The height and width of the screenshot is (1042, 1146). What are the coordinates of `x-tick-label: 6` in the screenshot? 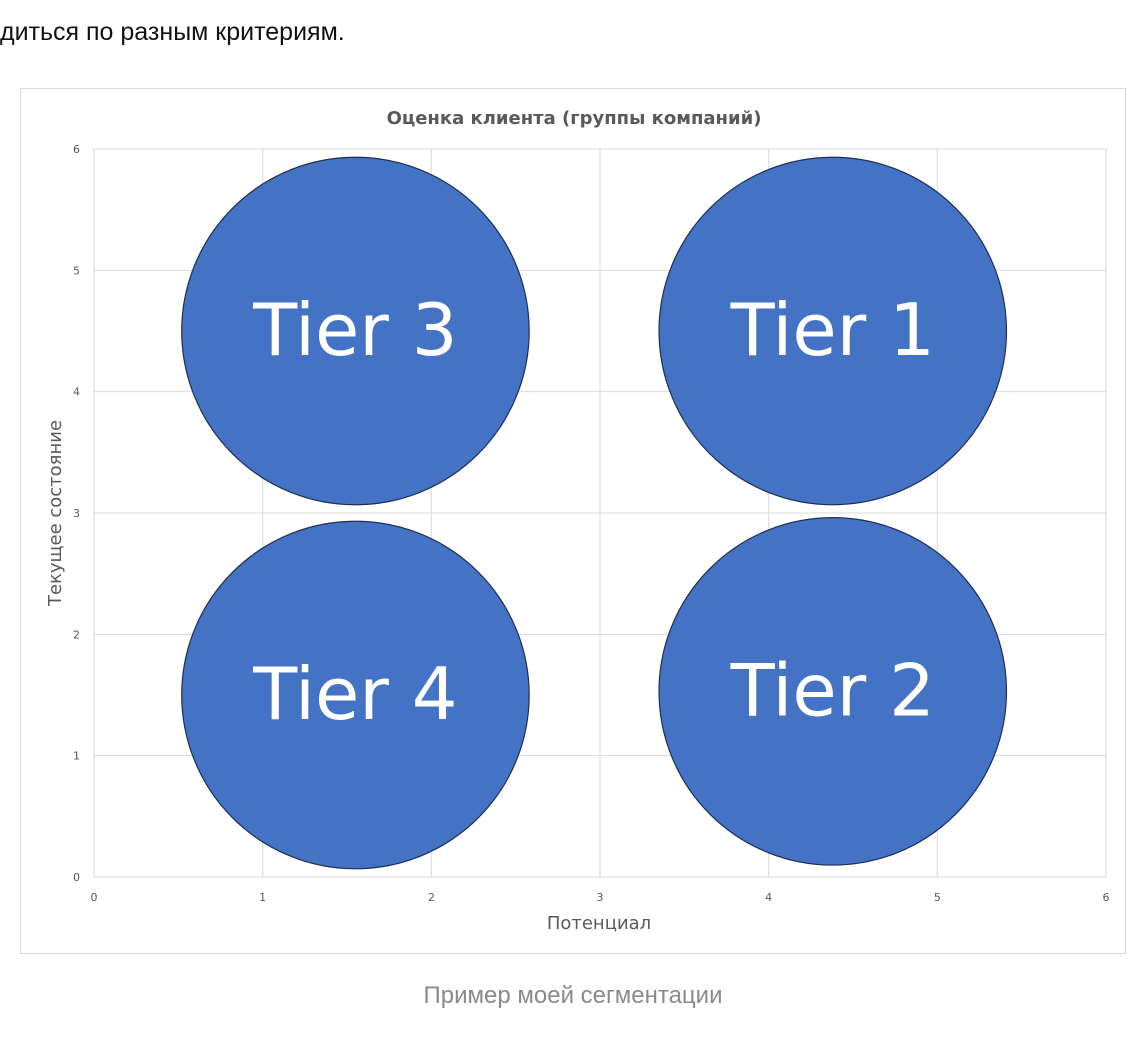 It's located at (1106, 897).